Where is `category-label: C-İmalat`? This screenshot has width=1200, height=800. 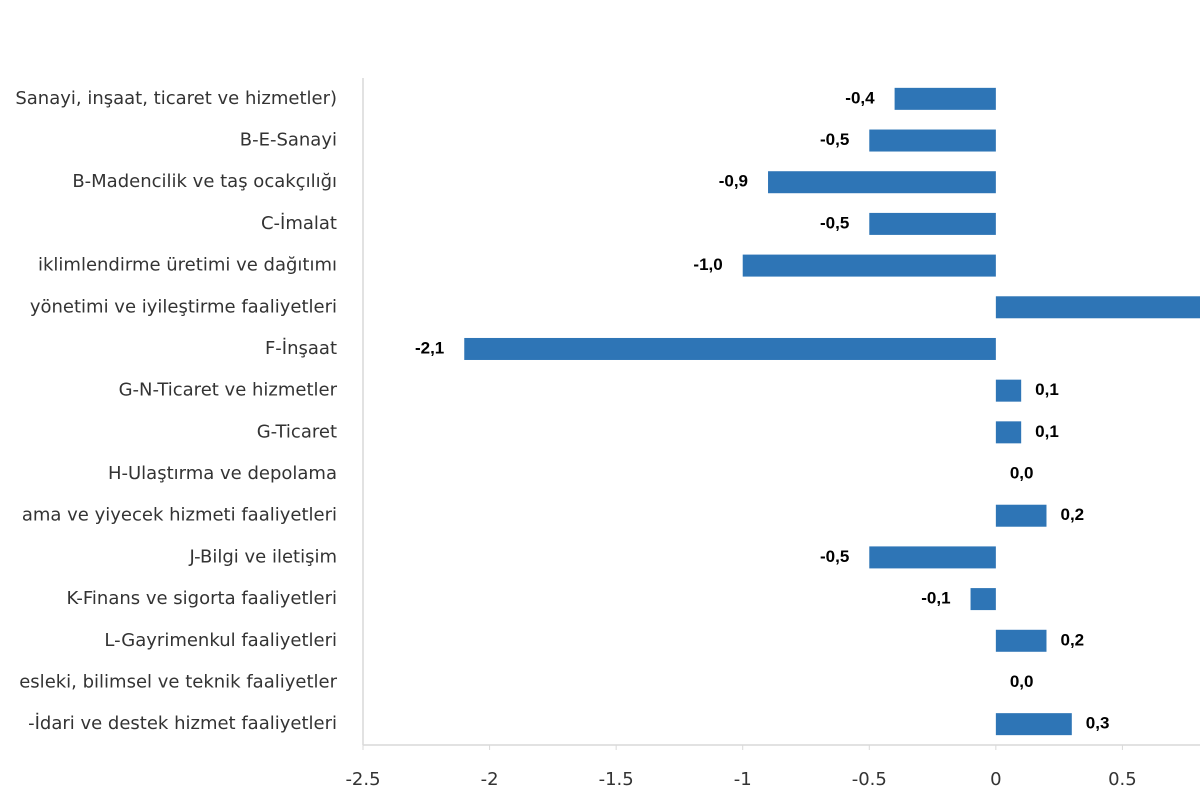 category-label: C-İmalat is located at coordinates (299, 223).